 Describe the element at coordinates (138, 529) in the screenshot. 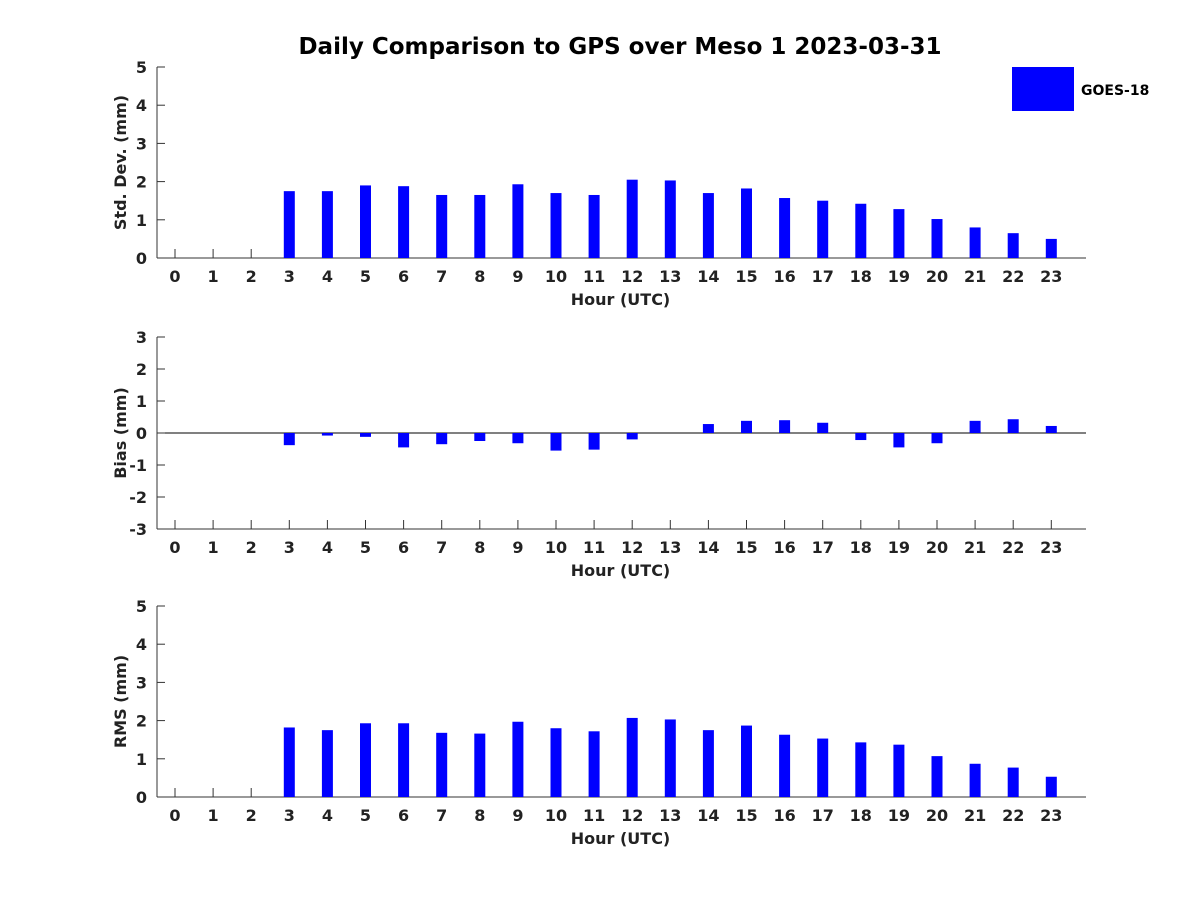

I see `y-tick-label: -3` at that location.